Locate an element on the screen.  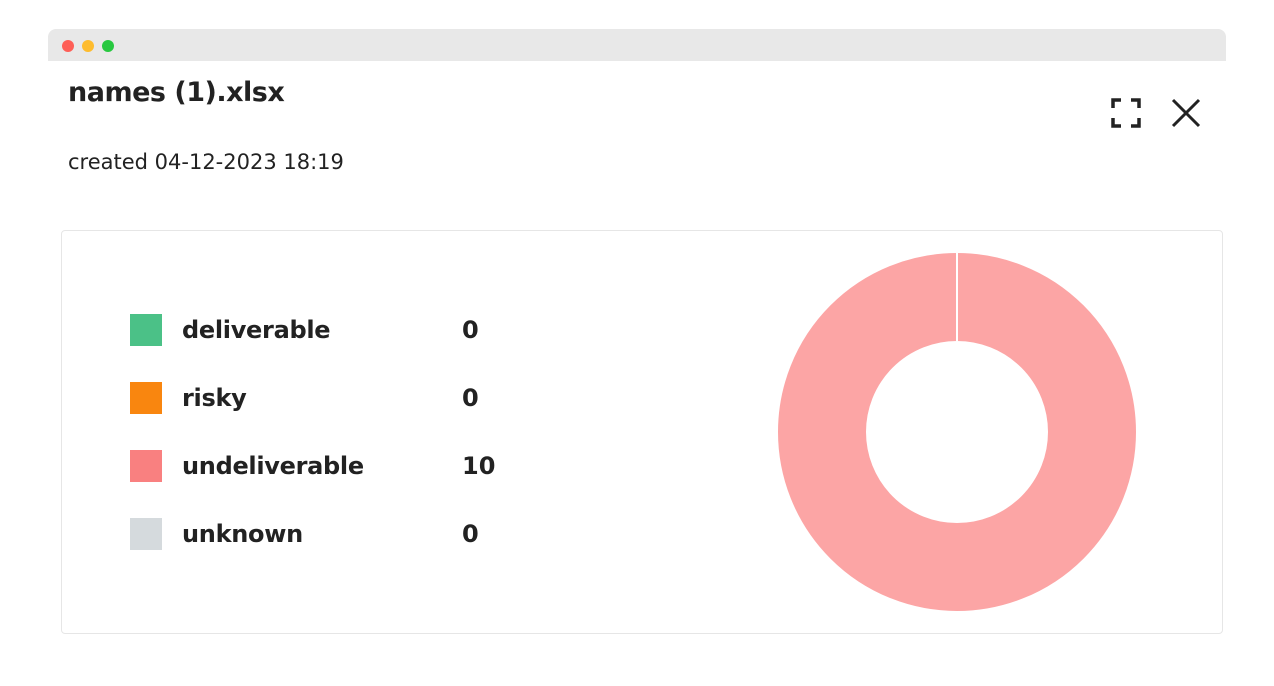
legend-value: 10 is located at coordinates (479, 466).